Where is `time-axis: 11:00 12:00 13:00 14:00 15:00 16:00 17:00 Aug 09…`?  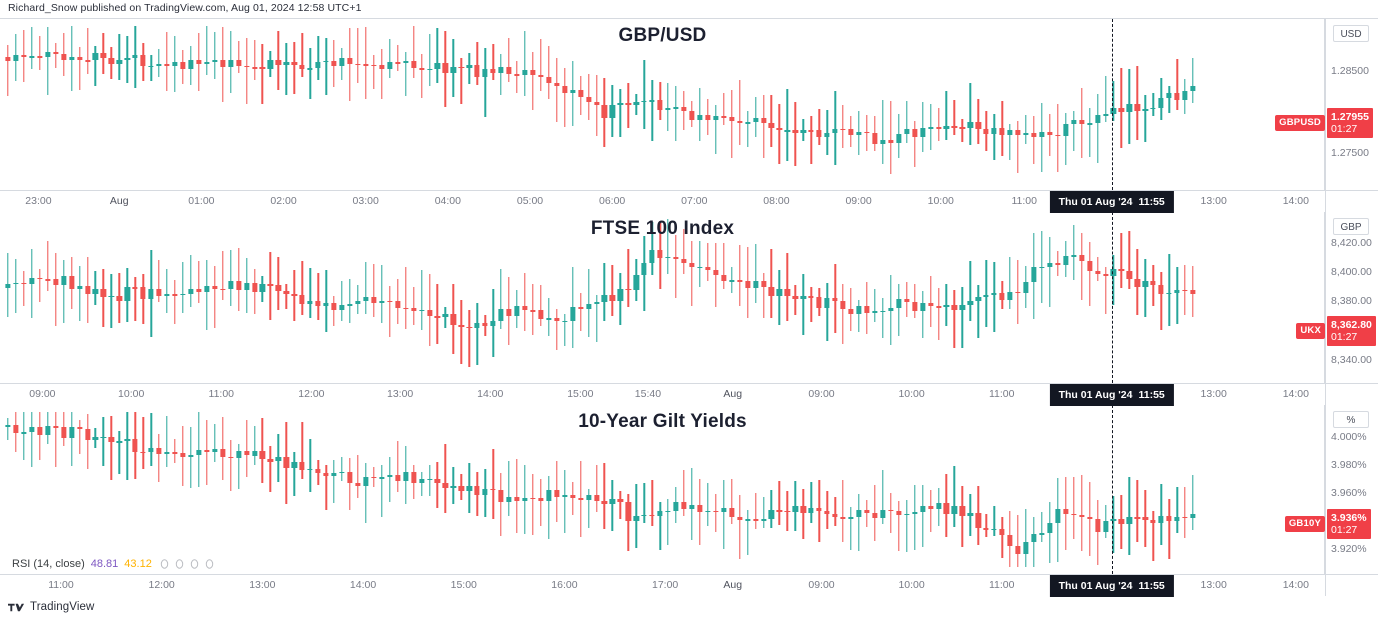 time-axis: 11:00 12:00 13:00 14:00 15:00 16:00 17:00 Aug 09… is located at coordinates (689, 585).